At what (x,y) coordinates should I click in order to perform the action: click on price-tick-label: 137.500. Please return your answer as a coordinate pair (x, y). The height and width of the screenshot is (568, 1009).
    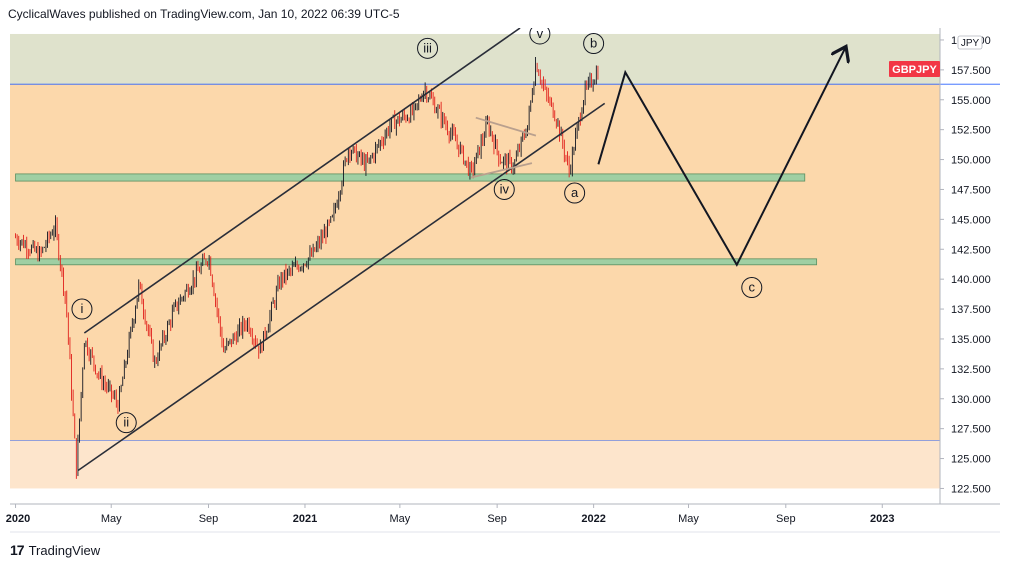
    Looking at the image, I should click on (971, 310).